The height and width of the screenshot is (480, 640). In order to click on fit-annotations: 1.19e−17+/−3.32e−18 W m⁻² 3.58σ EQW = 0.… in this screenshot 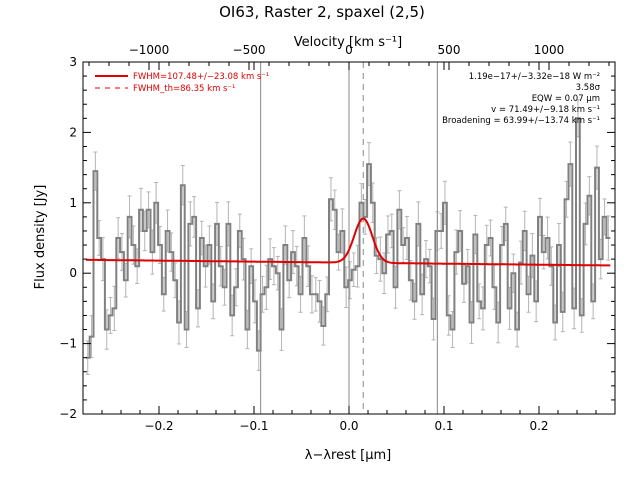, I will do `click(521, 99)`.